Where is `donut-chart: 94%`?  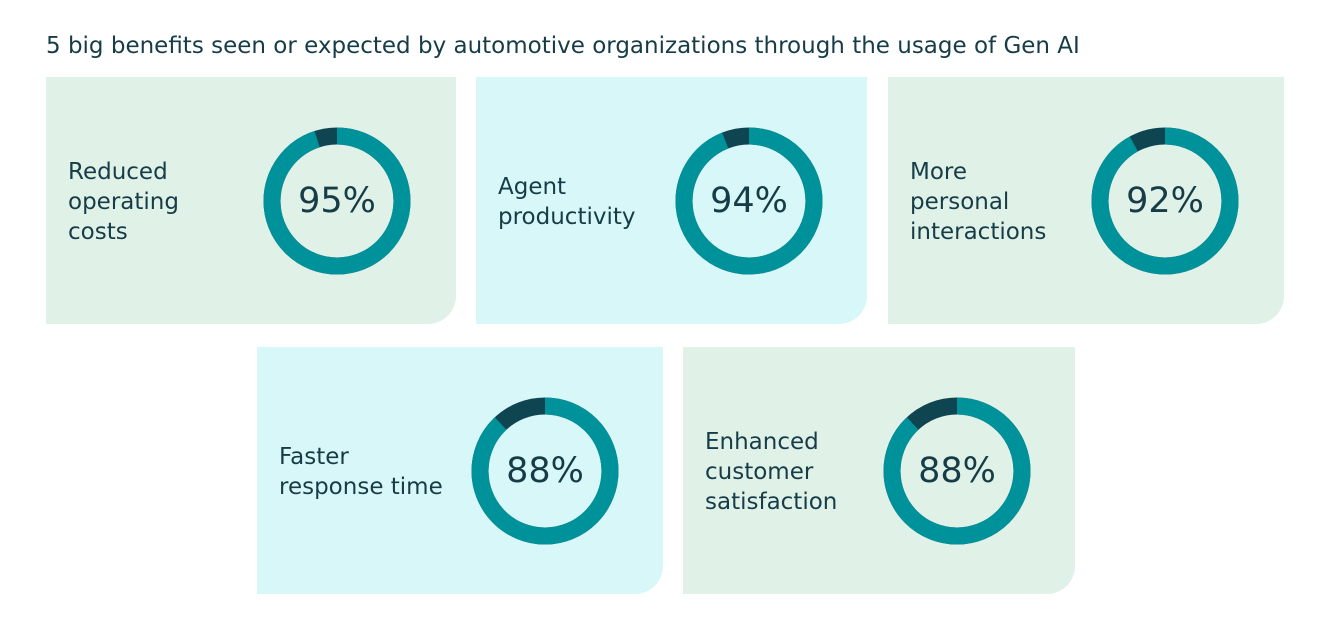
donut-chart: 94% is located at coordinates (749, 201).